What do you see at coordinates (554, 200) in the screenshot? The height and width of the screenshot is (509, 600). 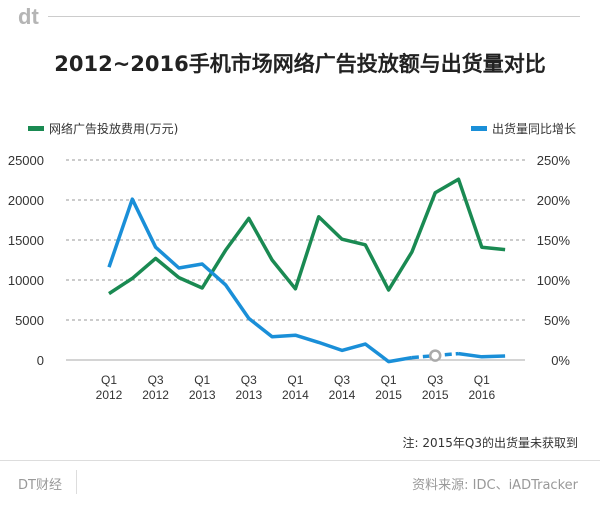 I see `y-right-tick-label: 200%` at bounding box center [554, 200].